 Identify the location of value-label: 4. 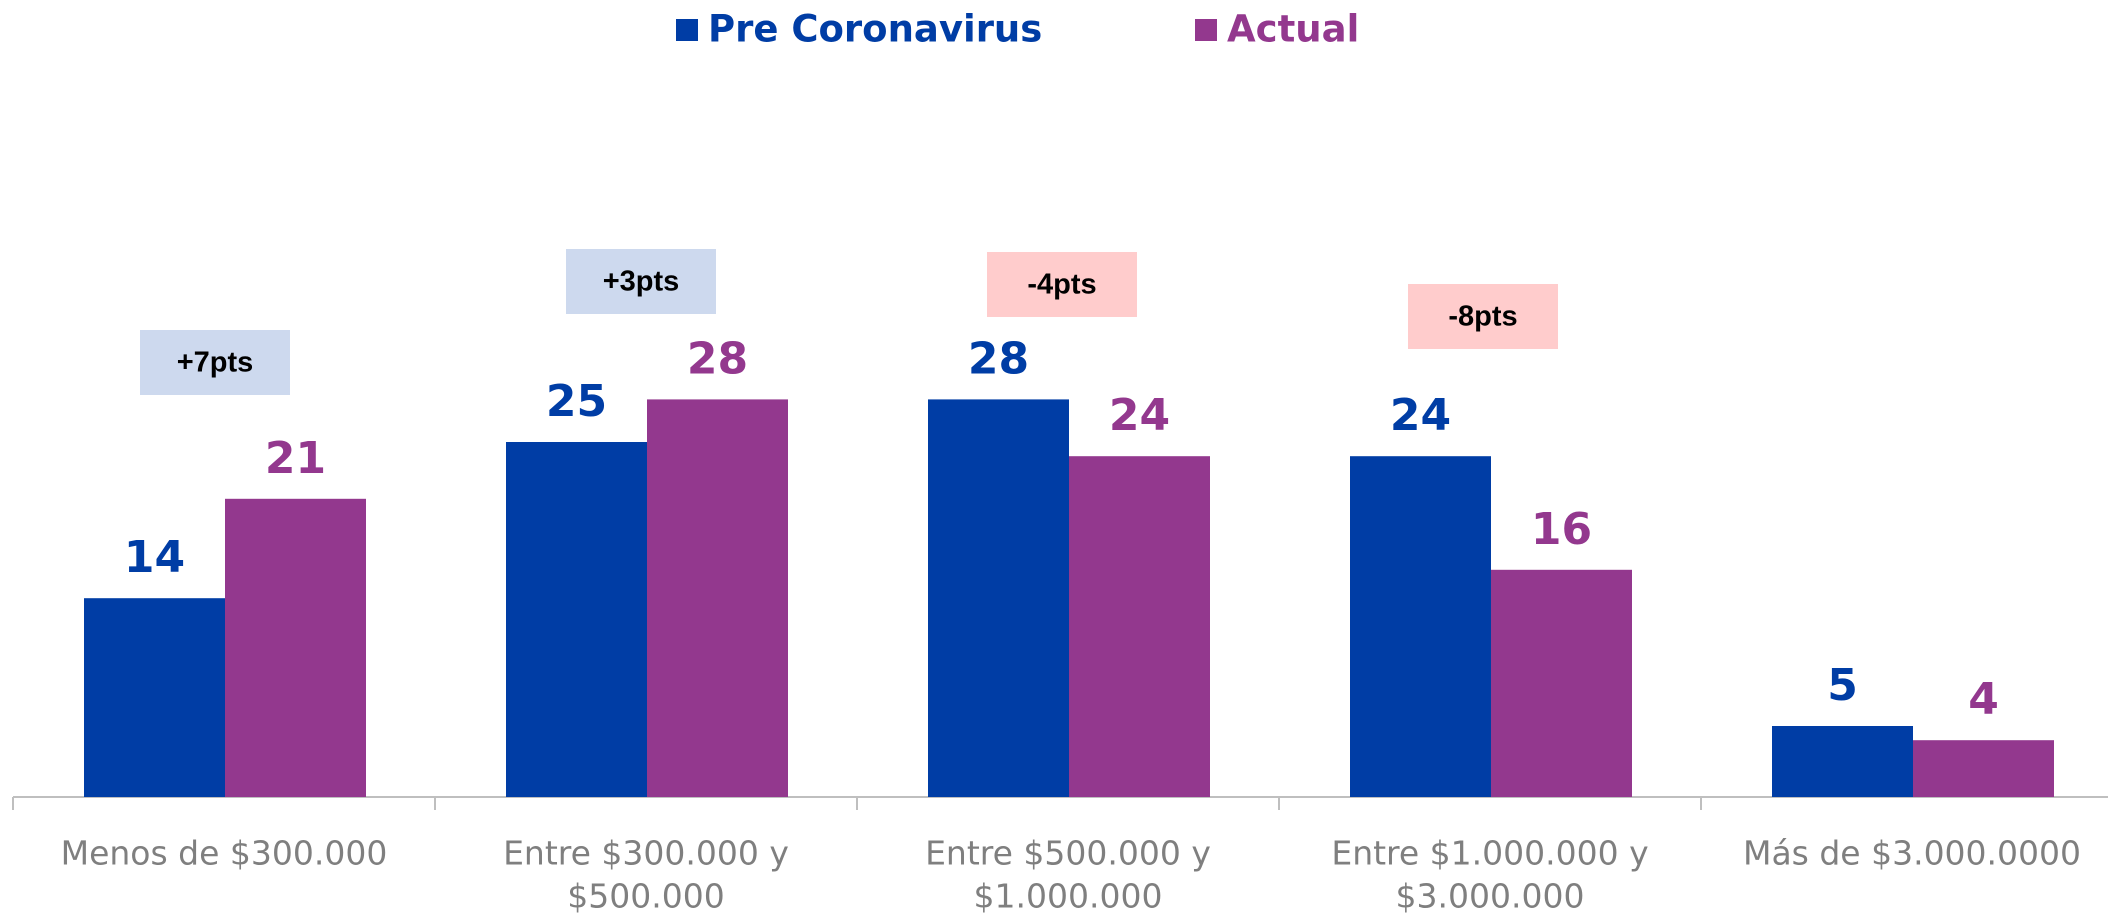
(1983, 699).